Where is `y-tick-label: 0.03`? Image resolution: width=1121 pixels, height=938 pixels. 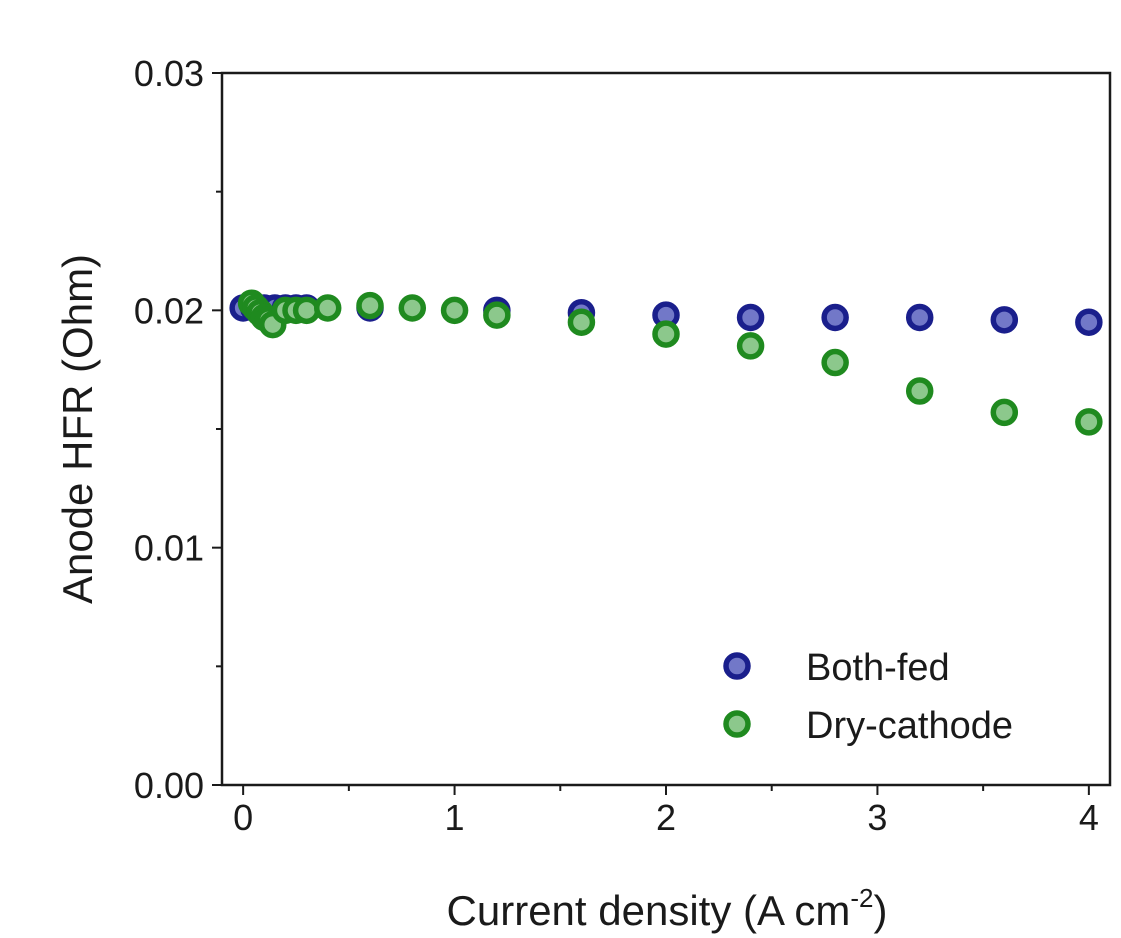
y-tick-label: 0.03 is located at coordinates (169, 73).